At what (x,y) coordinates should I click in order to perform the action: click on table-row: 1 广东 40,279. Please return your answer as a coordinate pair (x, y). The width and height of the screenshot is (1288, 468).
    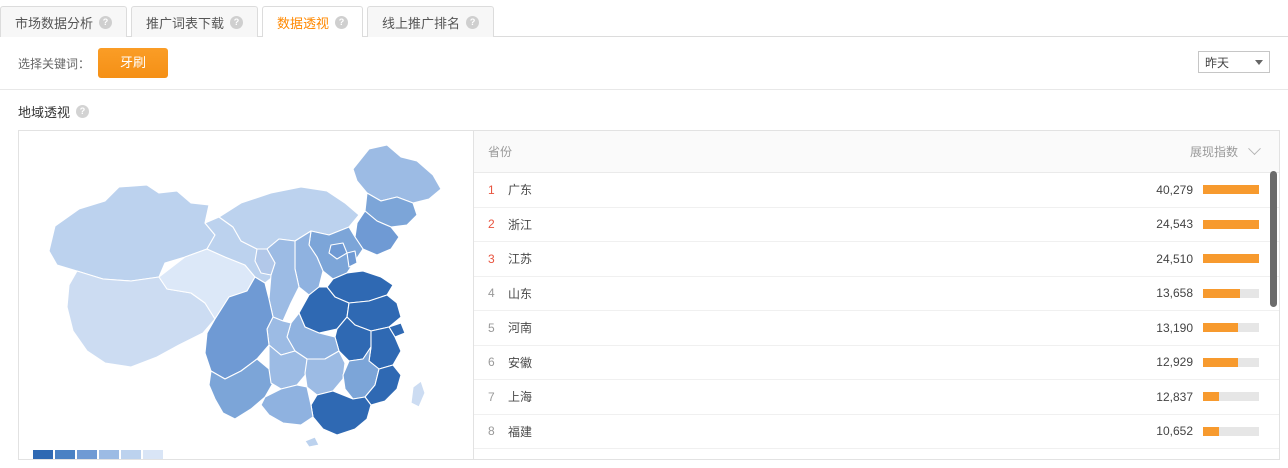
    Looking at the image, I should click on (876, 190).